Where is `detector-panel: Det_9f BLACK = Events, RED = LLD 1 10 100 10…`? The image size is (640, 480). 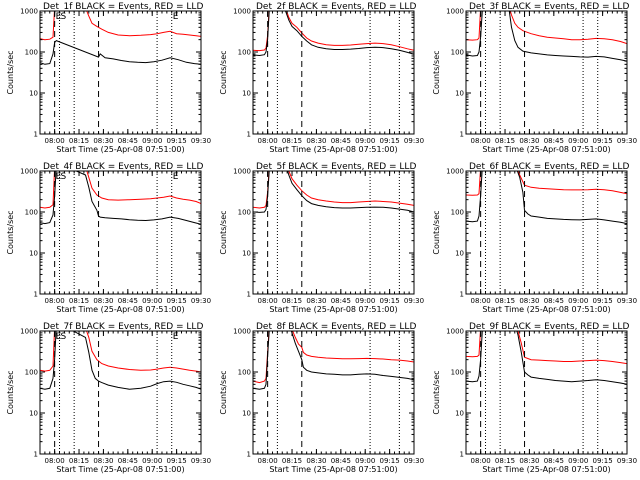 detector-panel: Det_9f BLACK = Events, RED = LLD 1 10 100 10… is located at coordinates (534, 398).